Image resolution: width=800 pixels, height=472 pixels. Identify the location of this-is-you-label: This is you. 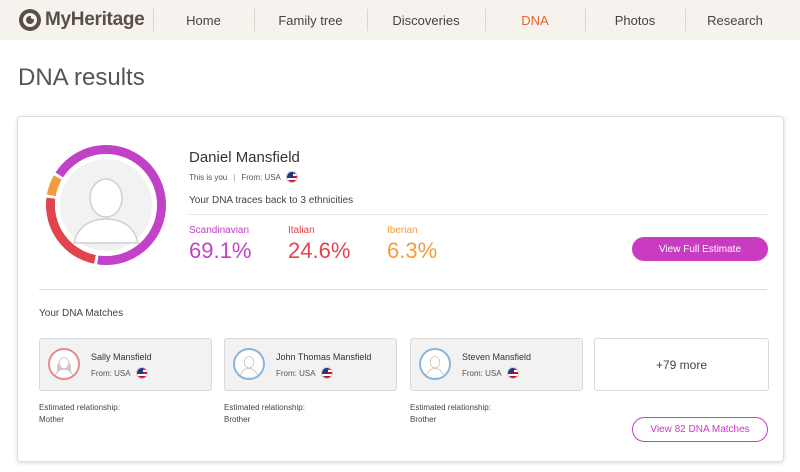
(208, 177).